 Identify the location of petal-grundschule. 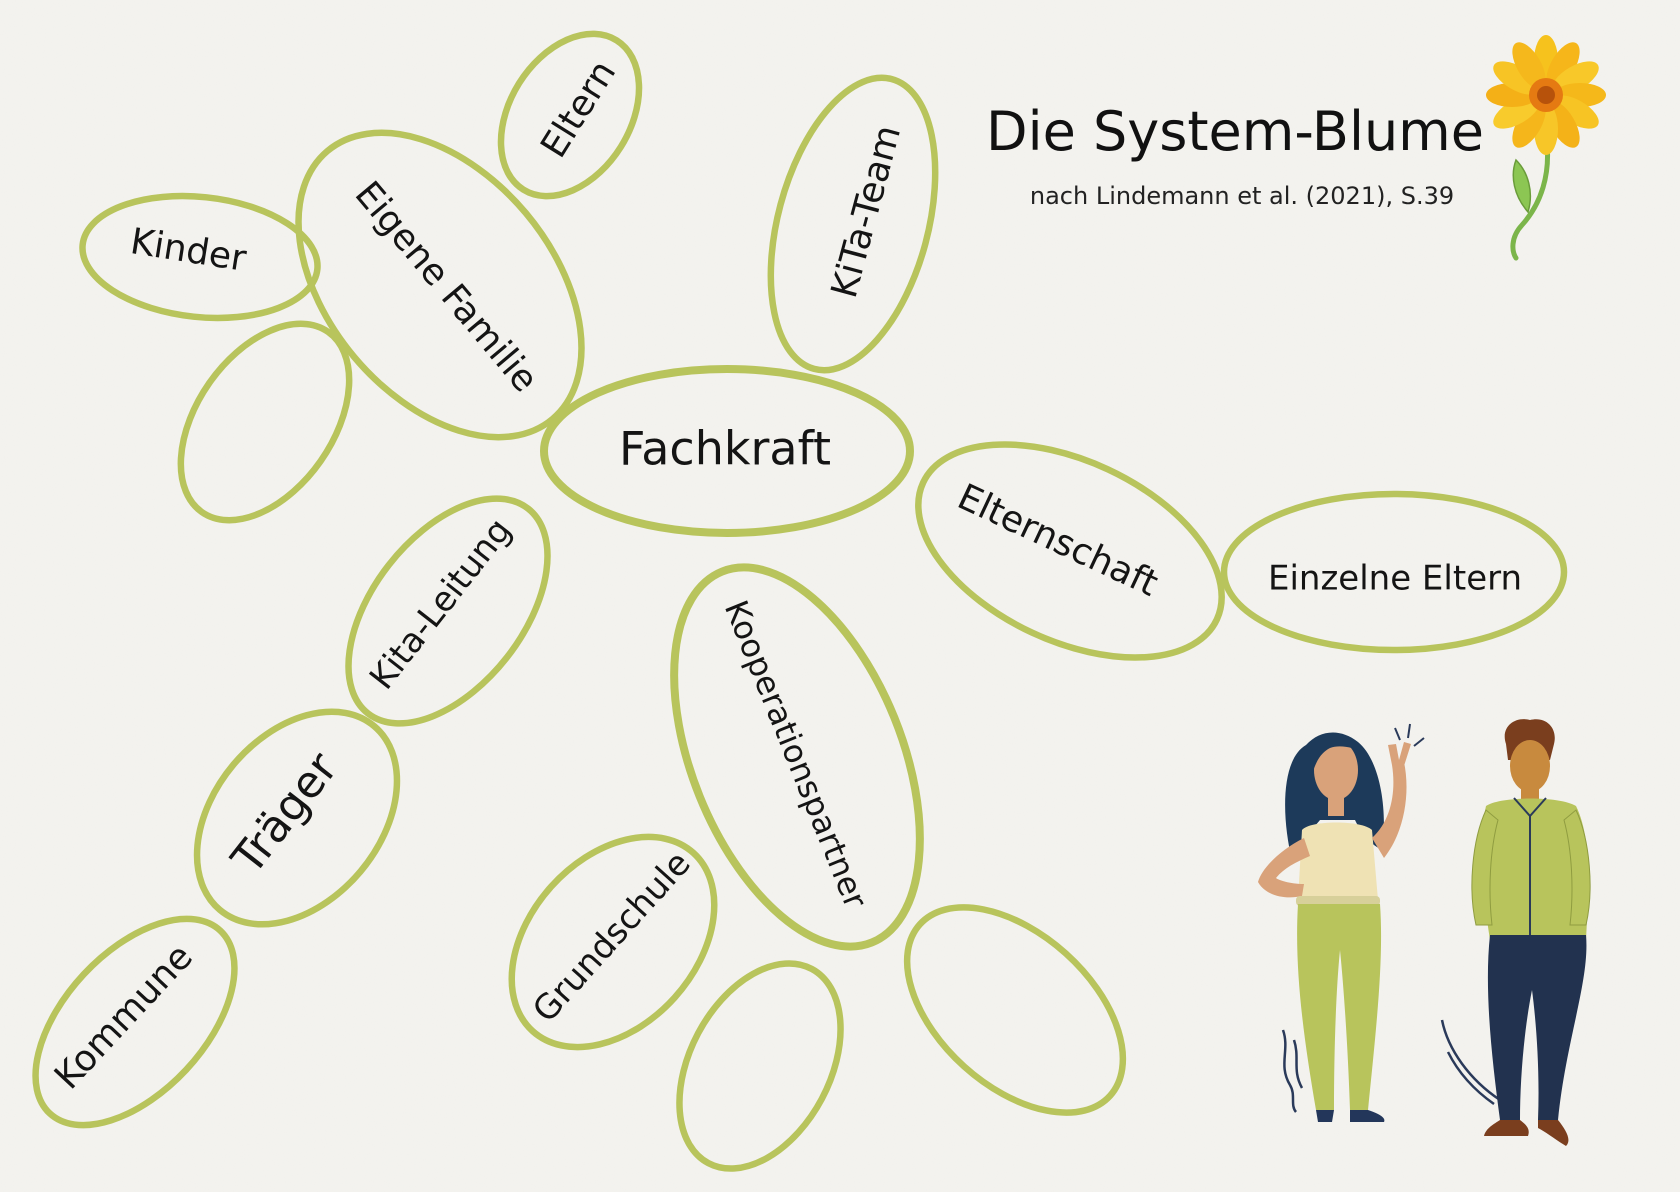
(613, 942).